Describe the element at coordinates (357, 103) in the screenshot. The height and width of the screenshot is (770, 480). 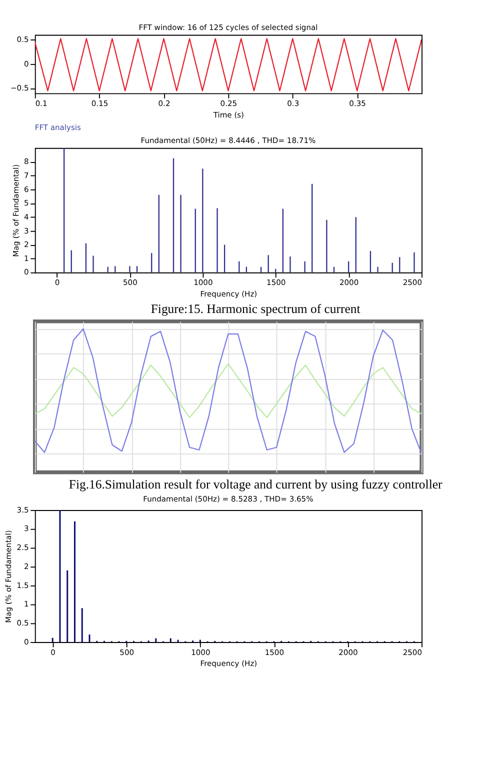
I see `x-tick-label: 0.35` at that location.